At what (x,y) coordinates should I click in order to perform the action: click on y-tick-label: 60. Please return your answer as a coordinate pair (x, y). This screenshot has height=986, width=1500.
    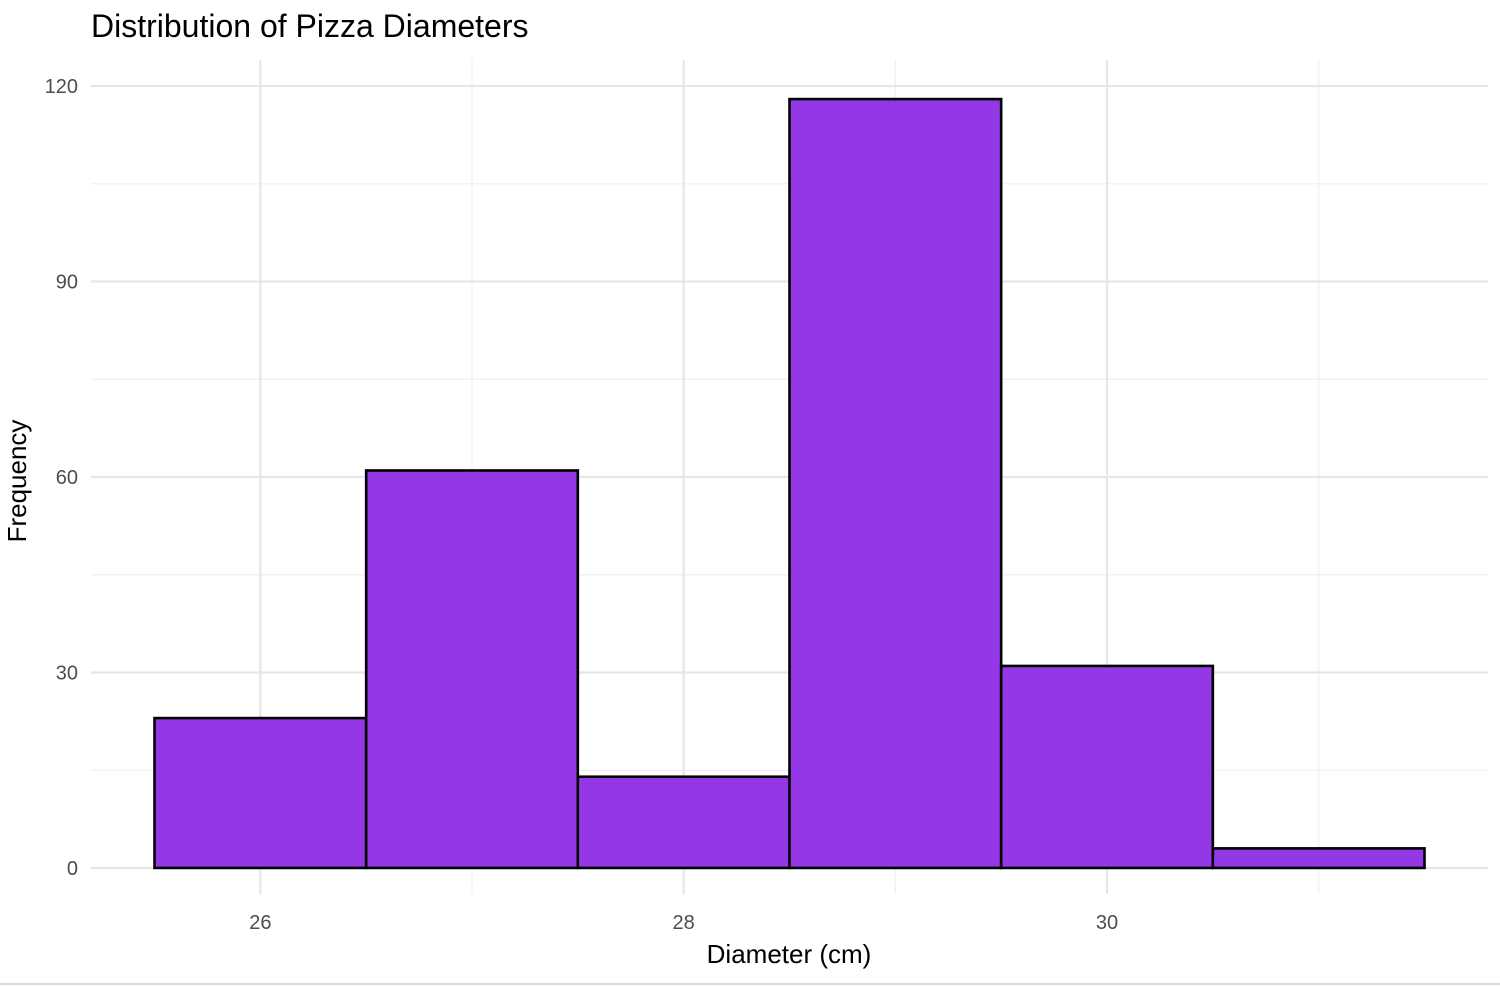
    Looking at the image, I should click on (67, 478).